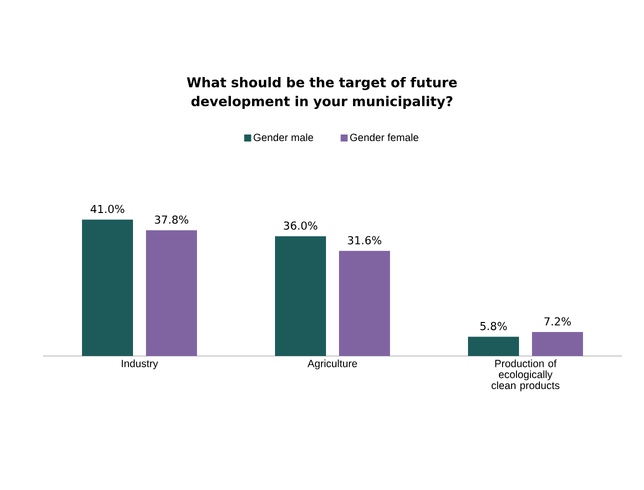 The width and height of the screenshot is (644, 490). I want to click on data-label: 5.8%, so click(493, 326).